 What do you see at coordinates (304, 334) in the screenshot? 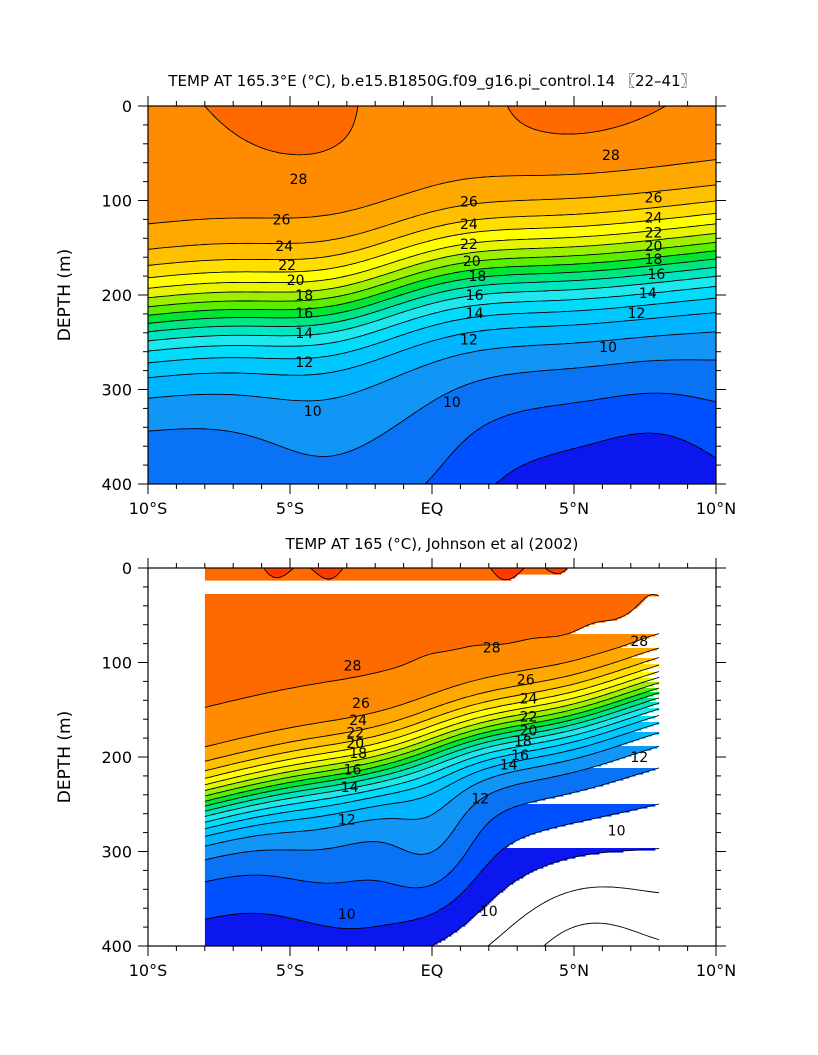
I see `contour-label: 14` at bounding box center [304, 334].